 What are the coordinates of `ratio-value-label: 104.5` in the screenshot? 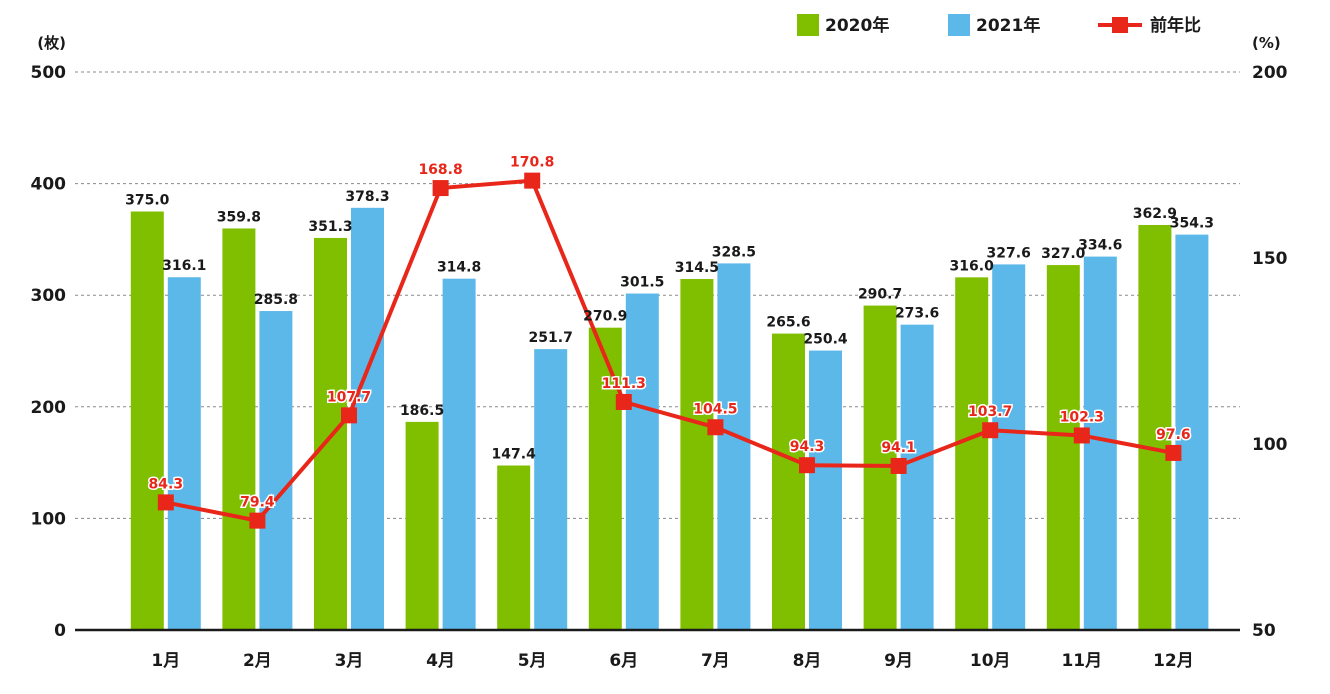 It's located at (715, 409).